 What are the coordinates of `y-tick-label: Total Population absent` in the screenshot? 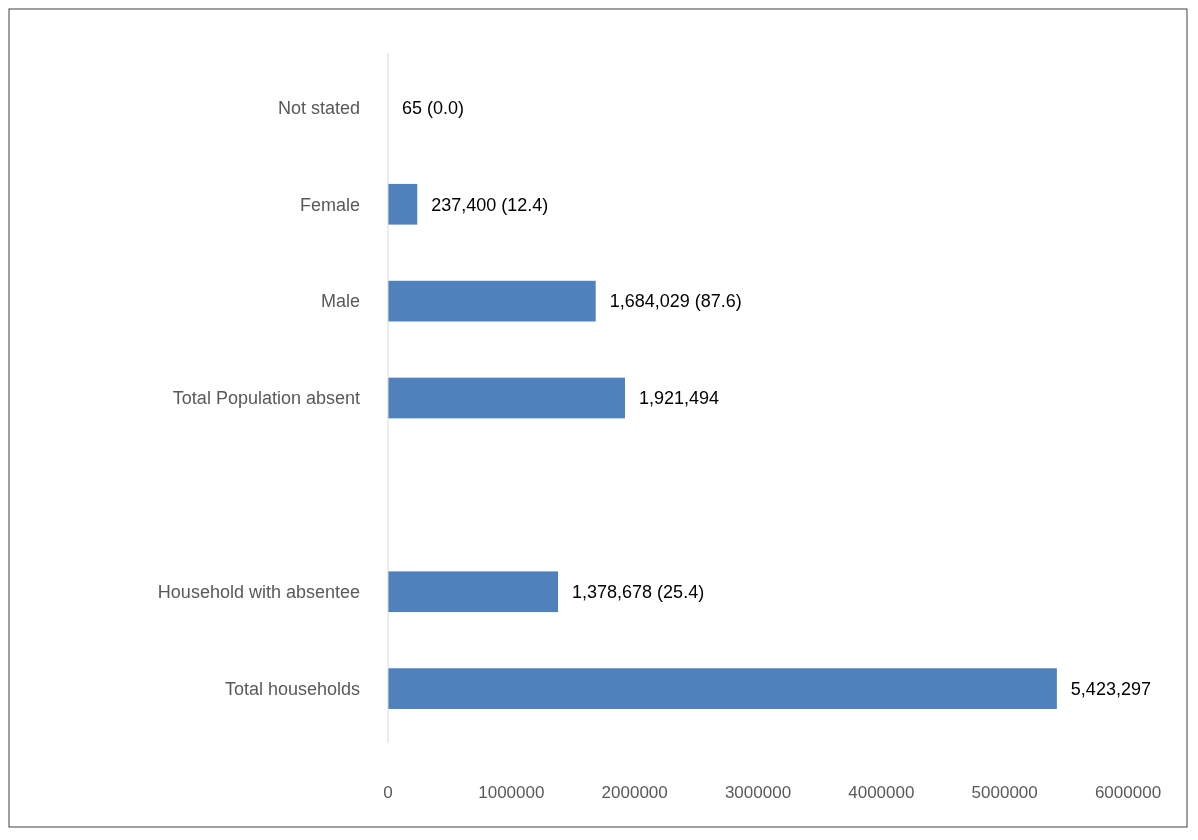 It's located at (266, 398).